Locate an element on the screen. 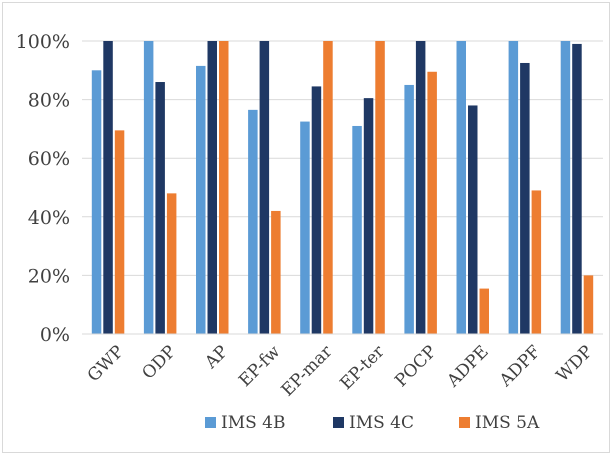  y-tick-label: 40% is located at coordinates (49, 218).